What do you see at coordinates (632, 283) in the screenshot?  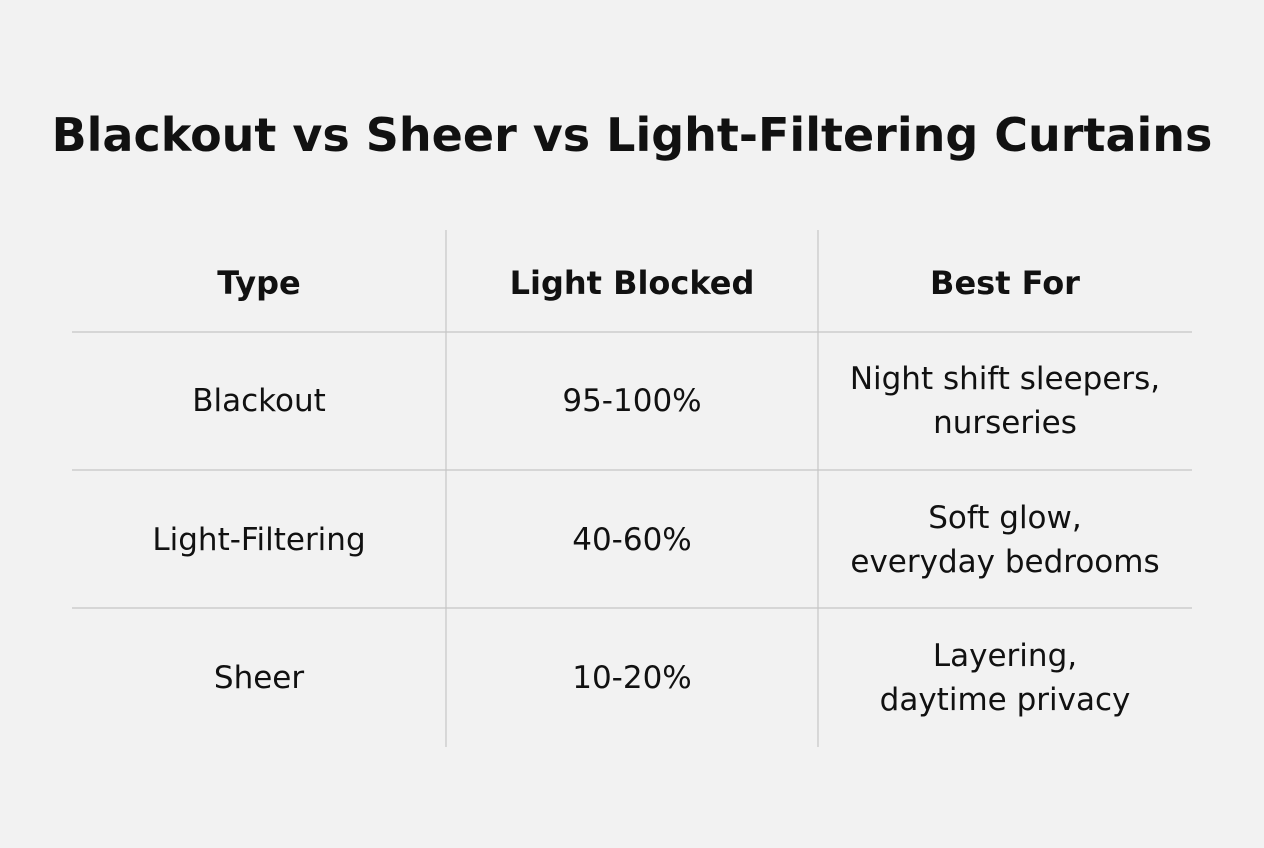 I see `column-header: Light Blocked` at bounding box center [632, 283].